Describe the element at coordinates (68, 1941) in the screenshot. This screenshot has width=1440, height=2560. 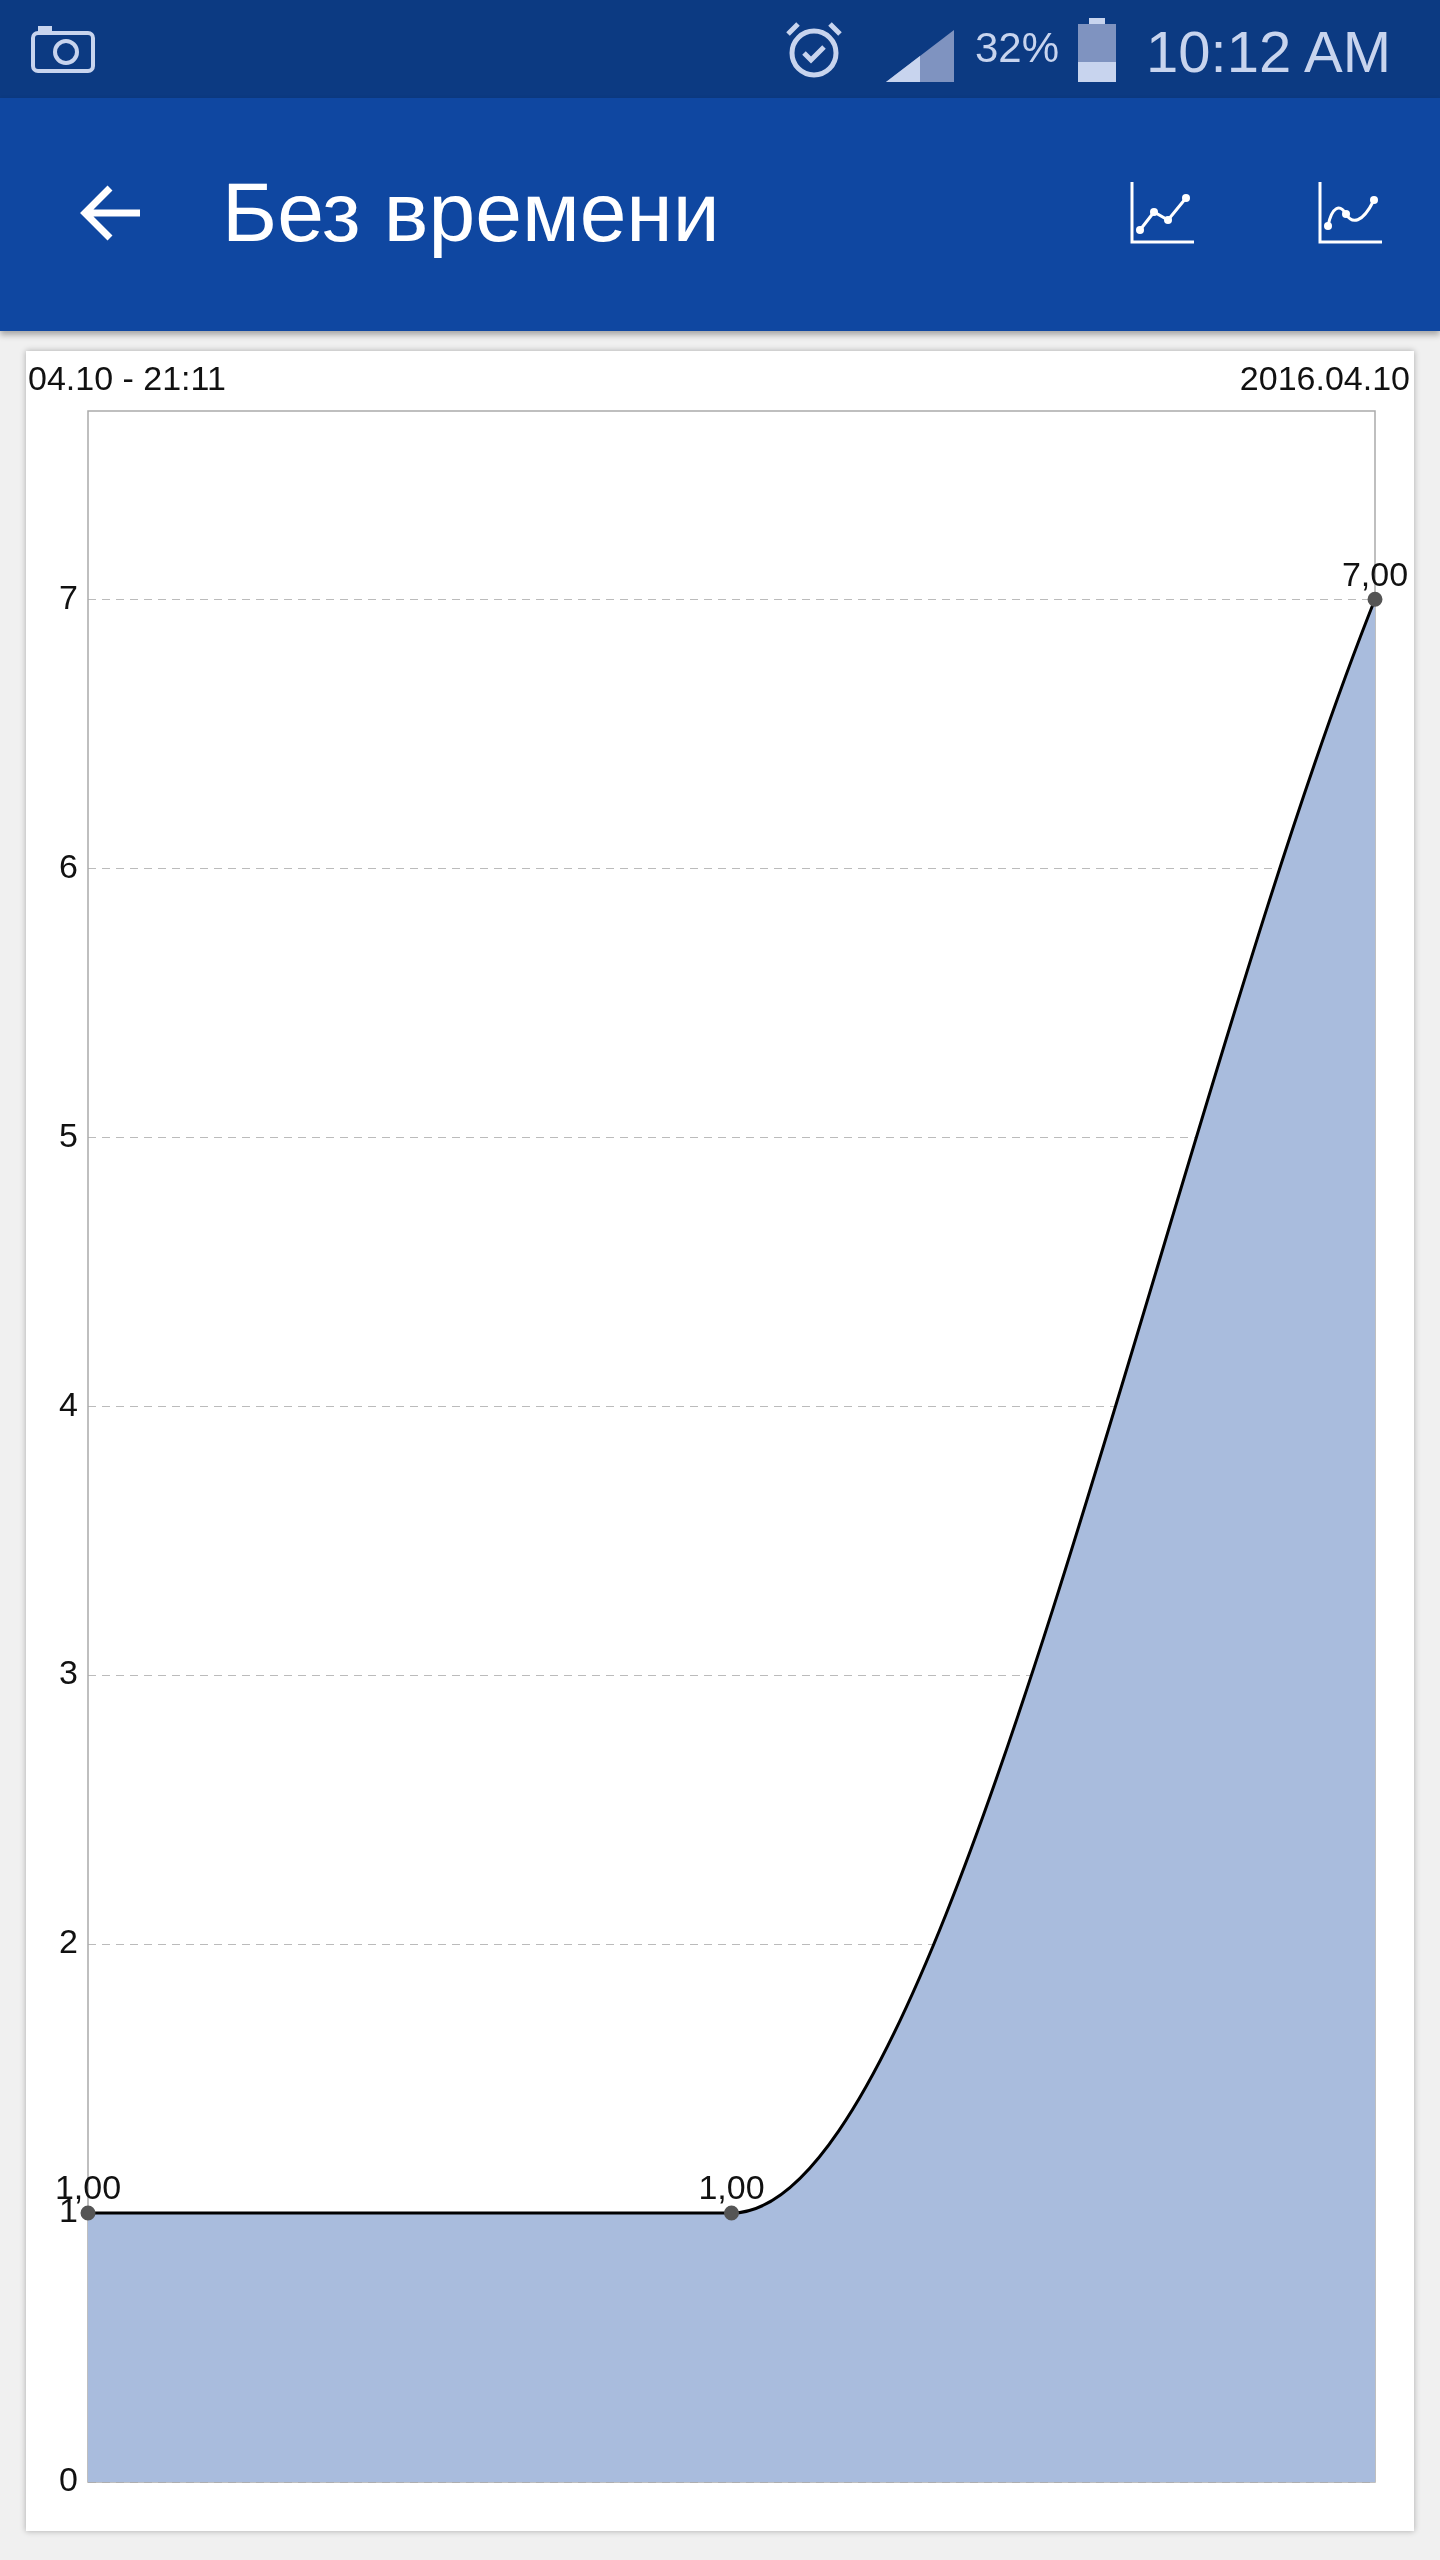
I see `y-tick-label: 2` at that location.